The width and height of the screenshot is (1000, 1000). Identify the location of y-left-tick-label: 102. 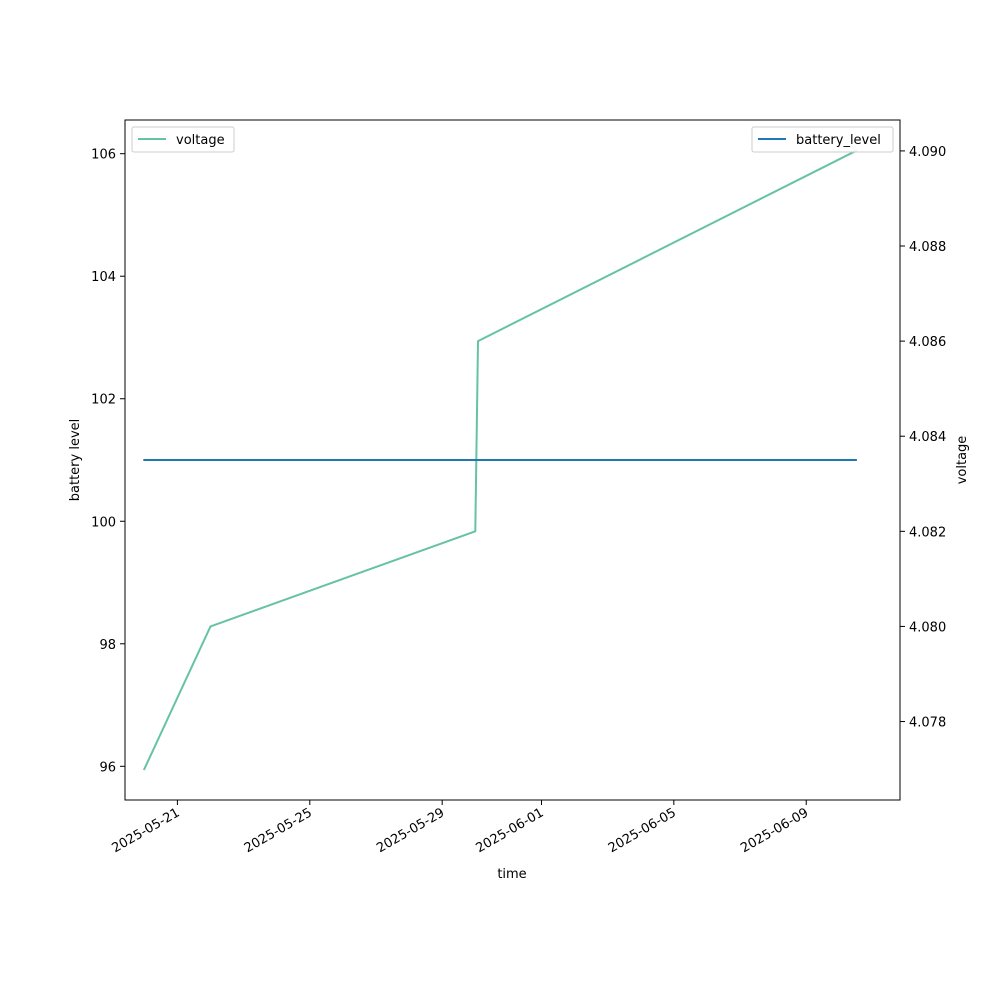
(103, 400).